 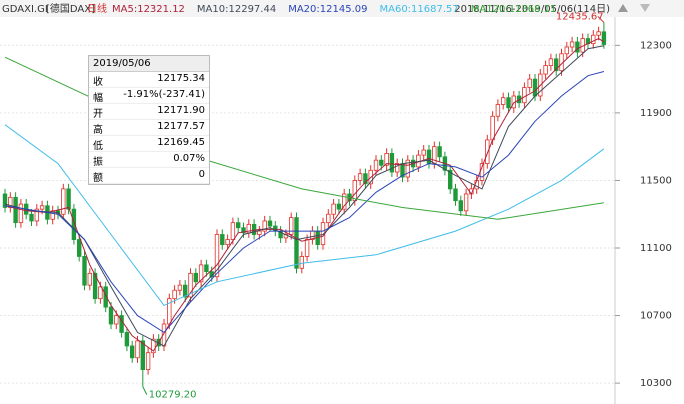 I want to click on tooltip-value: 0.07%, so click(x=189, y=158).